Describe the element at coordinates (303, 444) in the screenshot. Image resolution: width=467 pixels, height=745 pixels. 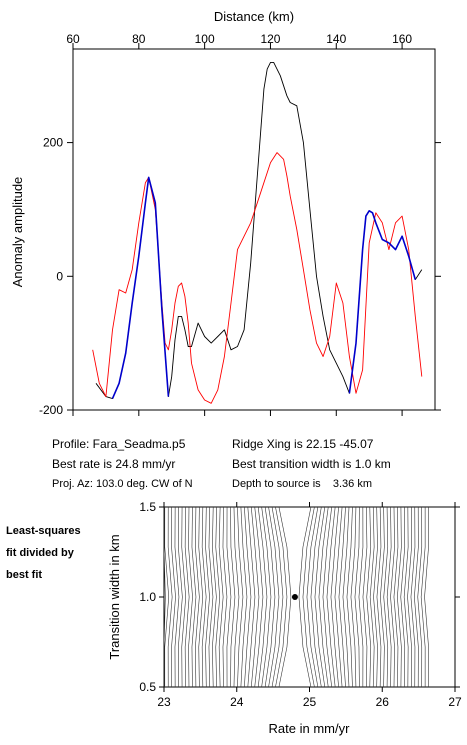
I see `ridge-crossing: Ridge Xing is 22.15 -45.07` at that location.